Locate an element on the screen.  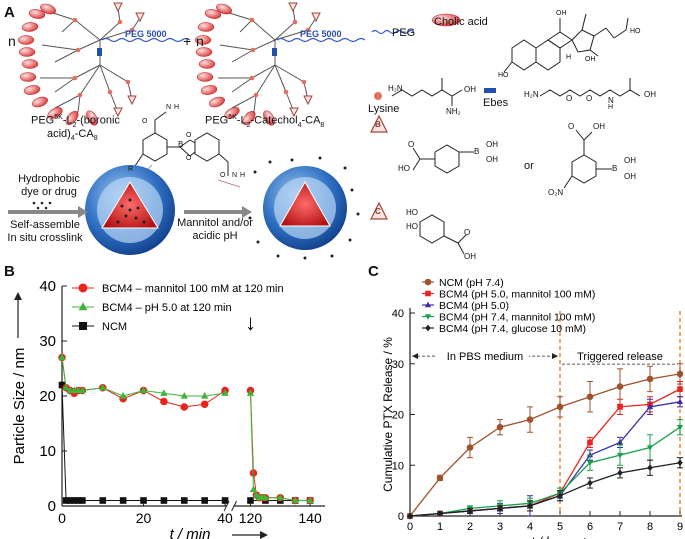
molecule-2-label: PEG5K-L2-Catechol4-CA8 is located at coordinates (265, 121).